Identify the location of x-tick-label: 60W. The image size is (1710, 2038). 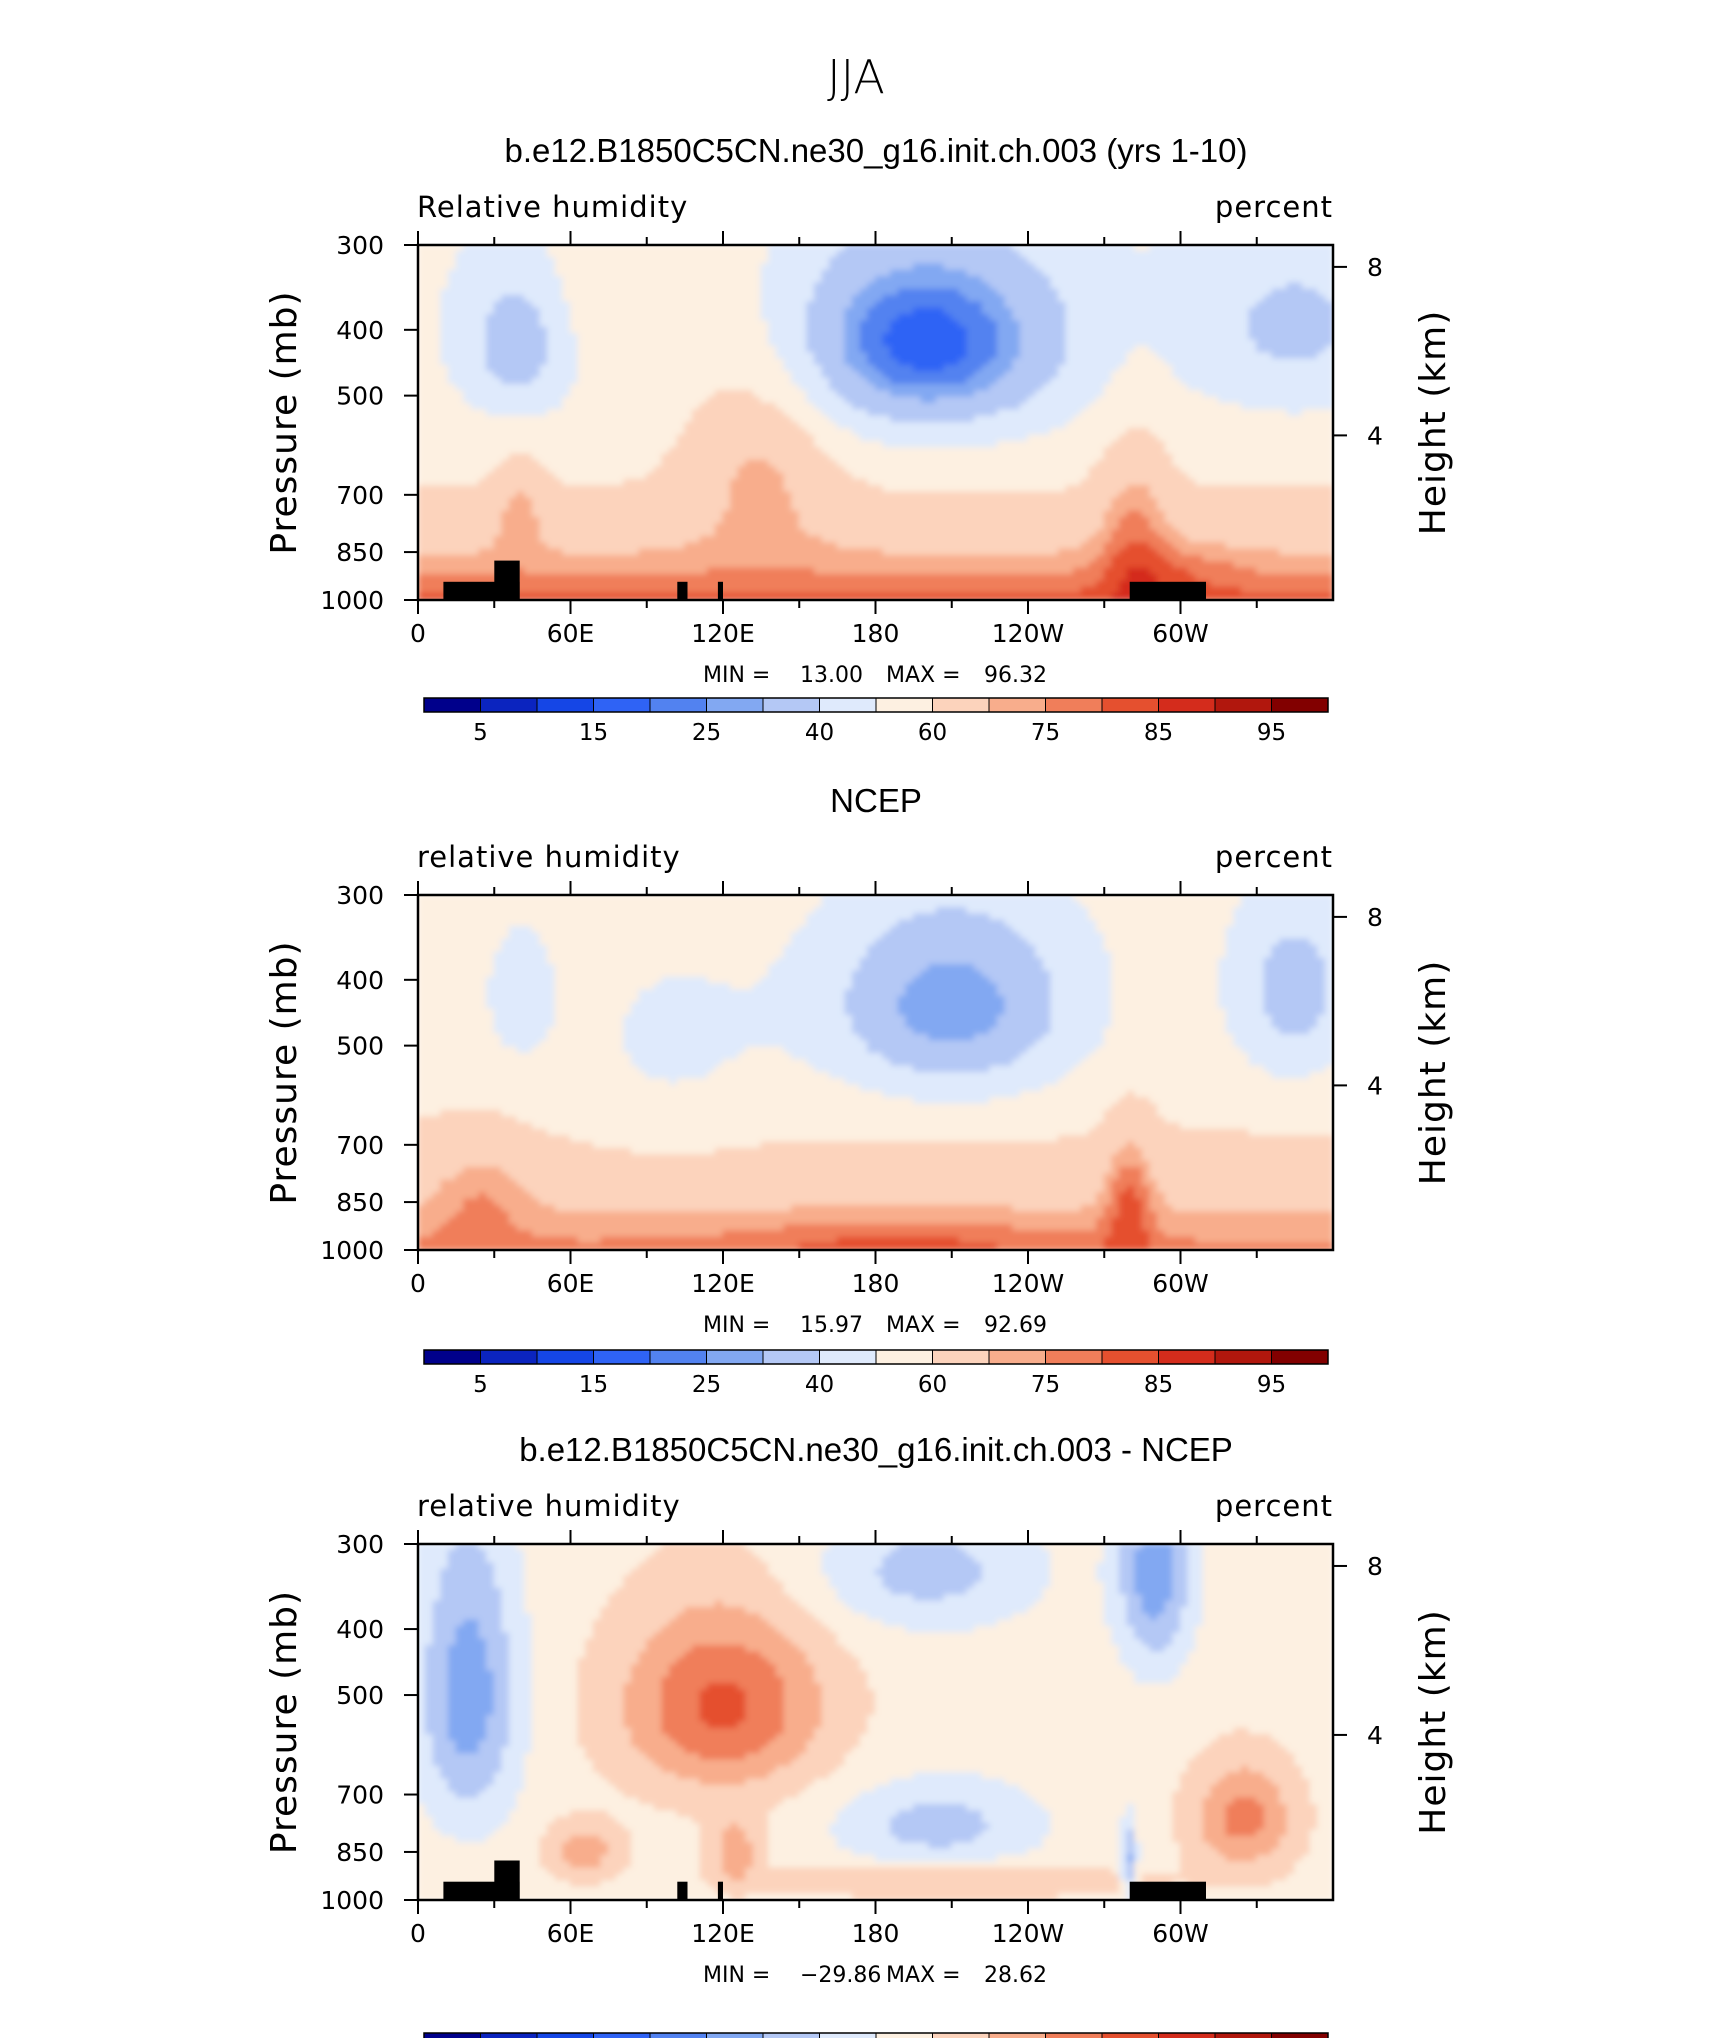
(1180, 1933).